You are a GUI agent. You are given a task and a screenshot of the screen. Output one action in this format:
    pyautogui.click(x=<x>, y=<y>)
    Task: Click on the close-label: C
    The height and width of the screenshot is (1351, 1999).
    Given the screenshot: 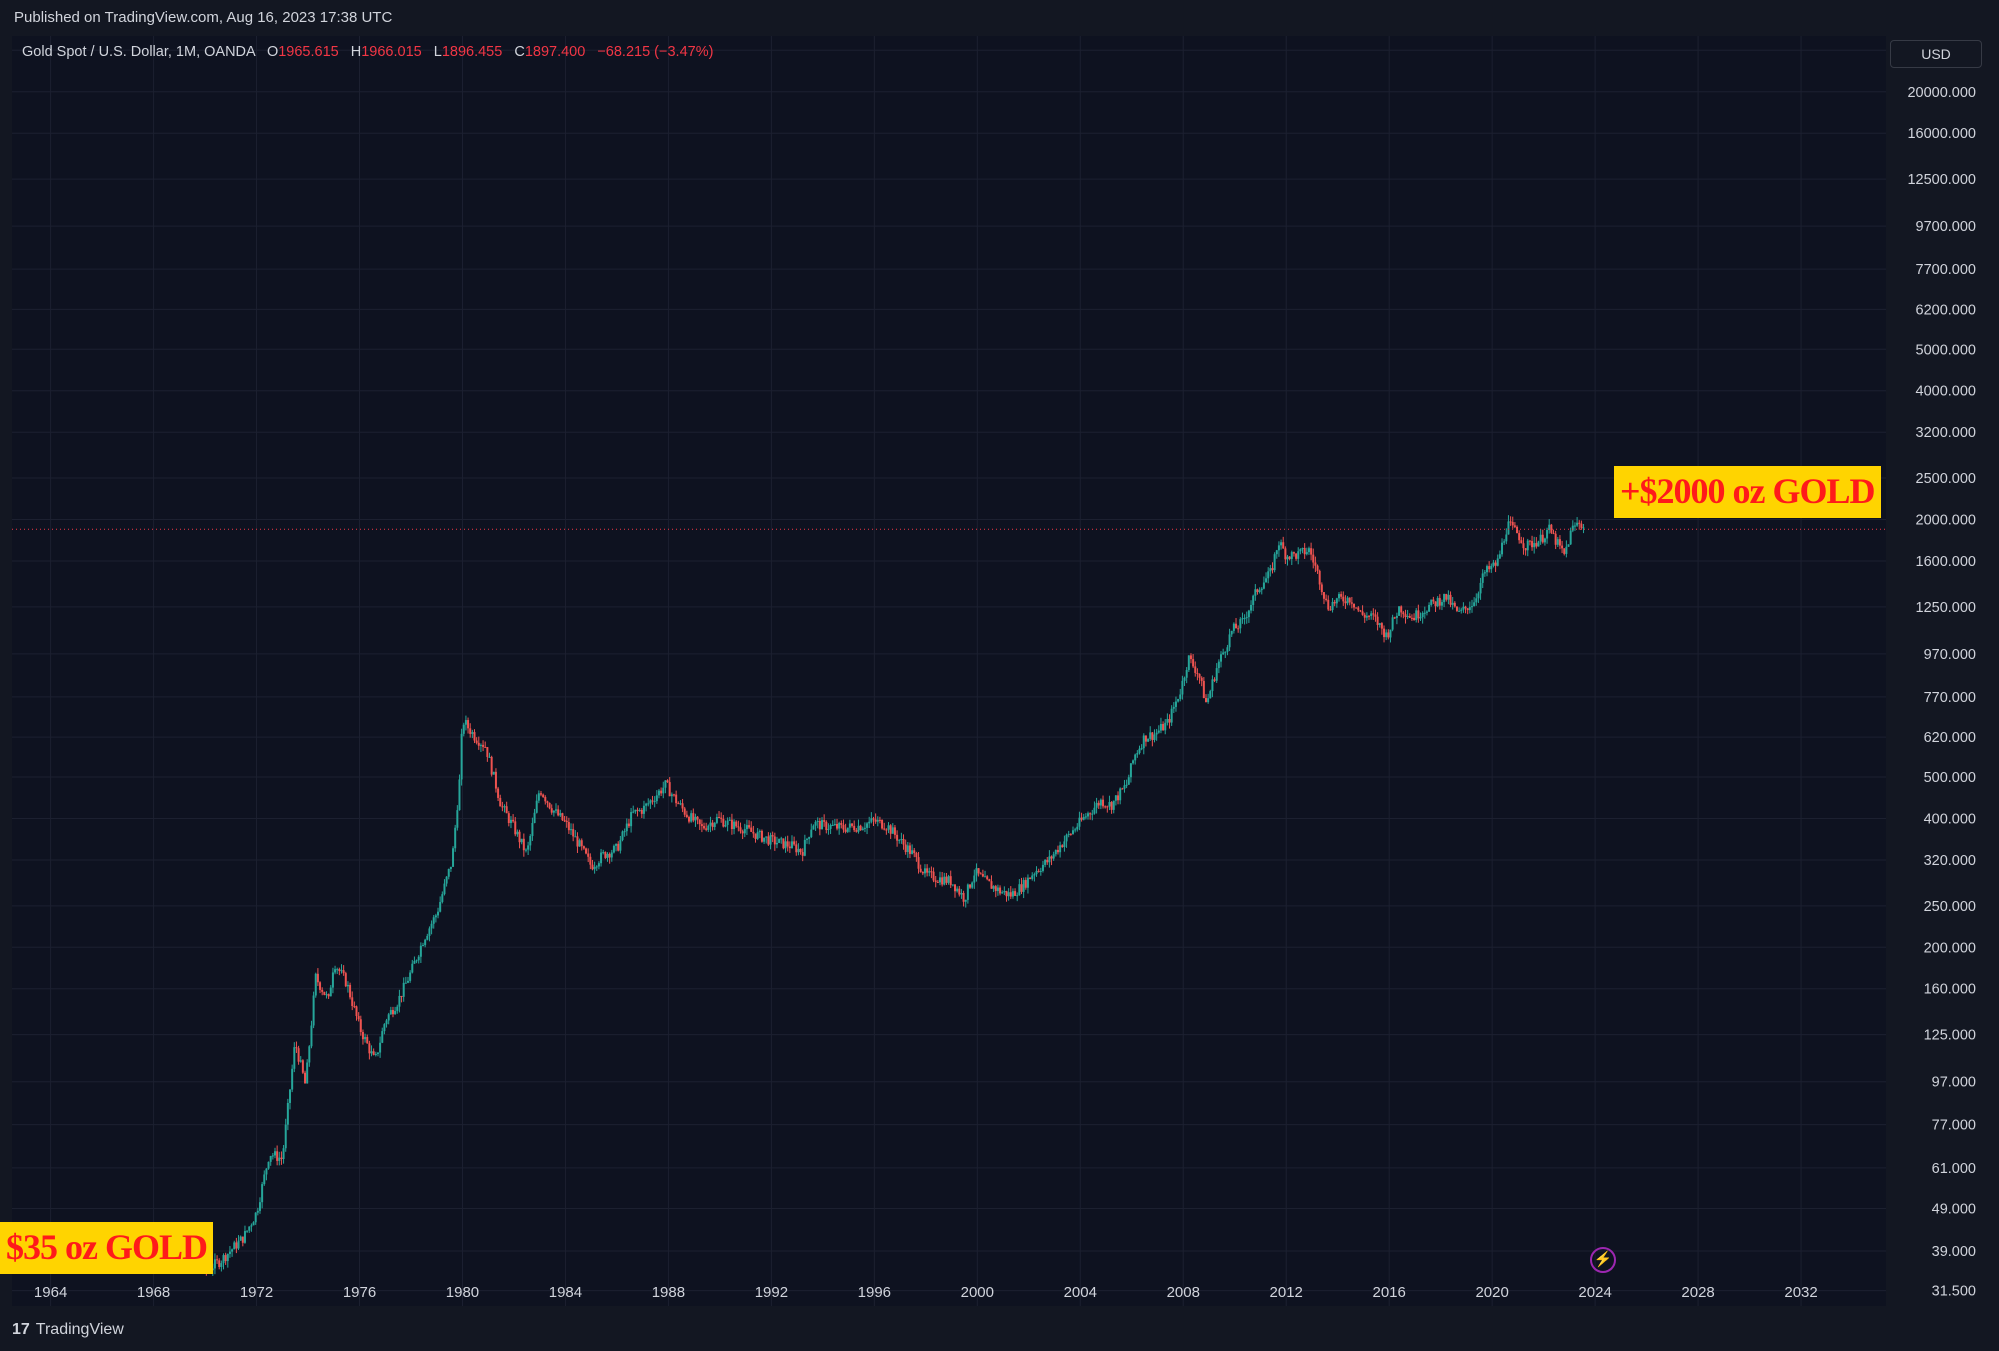 What is the action you would take?
    pyautogui.click(x=519, y=52)
    